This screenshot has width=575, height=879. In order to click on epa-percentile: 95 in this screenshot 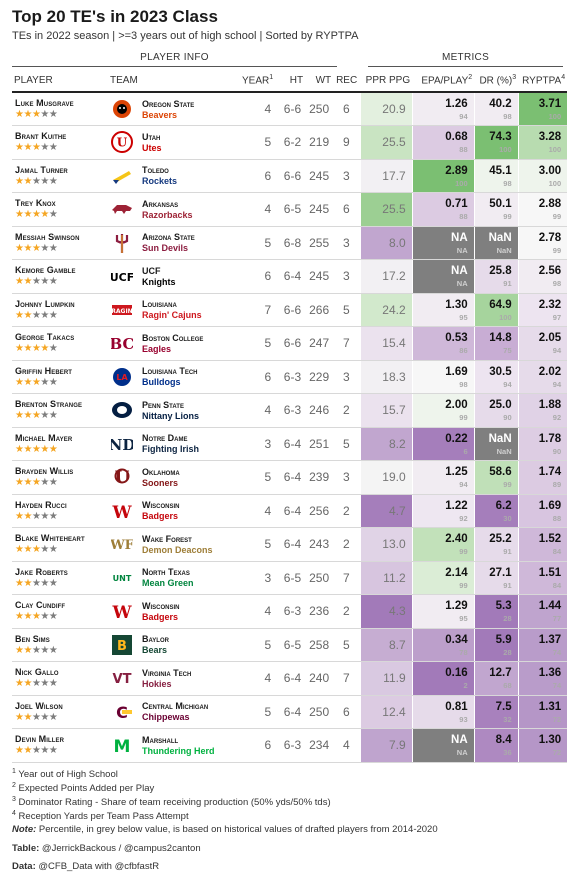, I will do `click(463, 618)`.